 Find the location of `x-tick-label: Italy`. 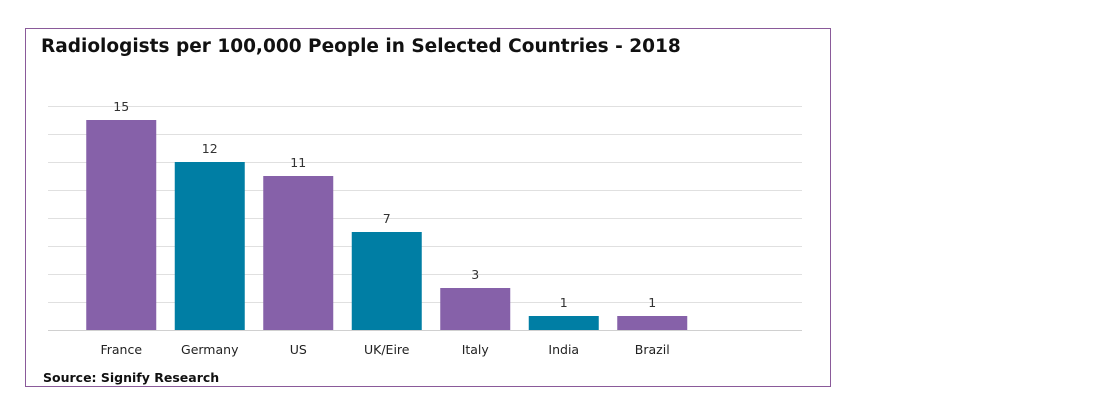

x-tick-label: Italy is located at coordinates (476, 349).